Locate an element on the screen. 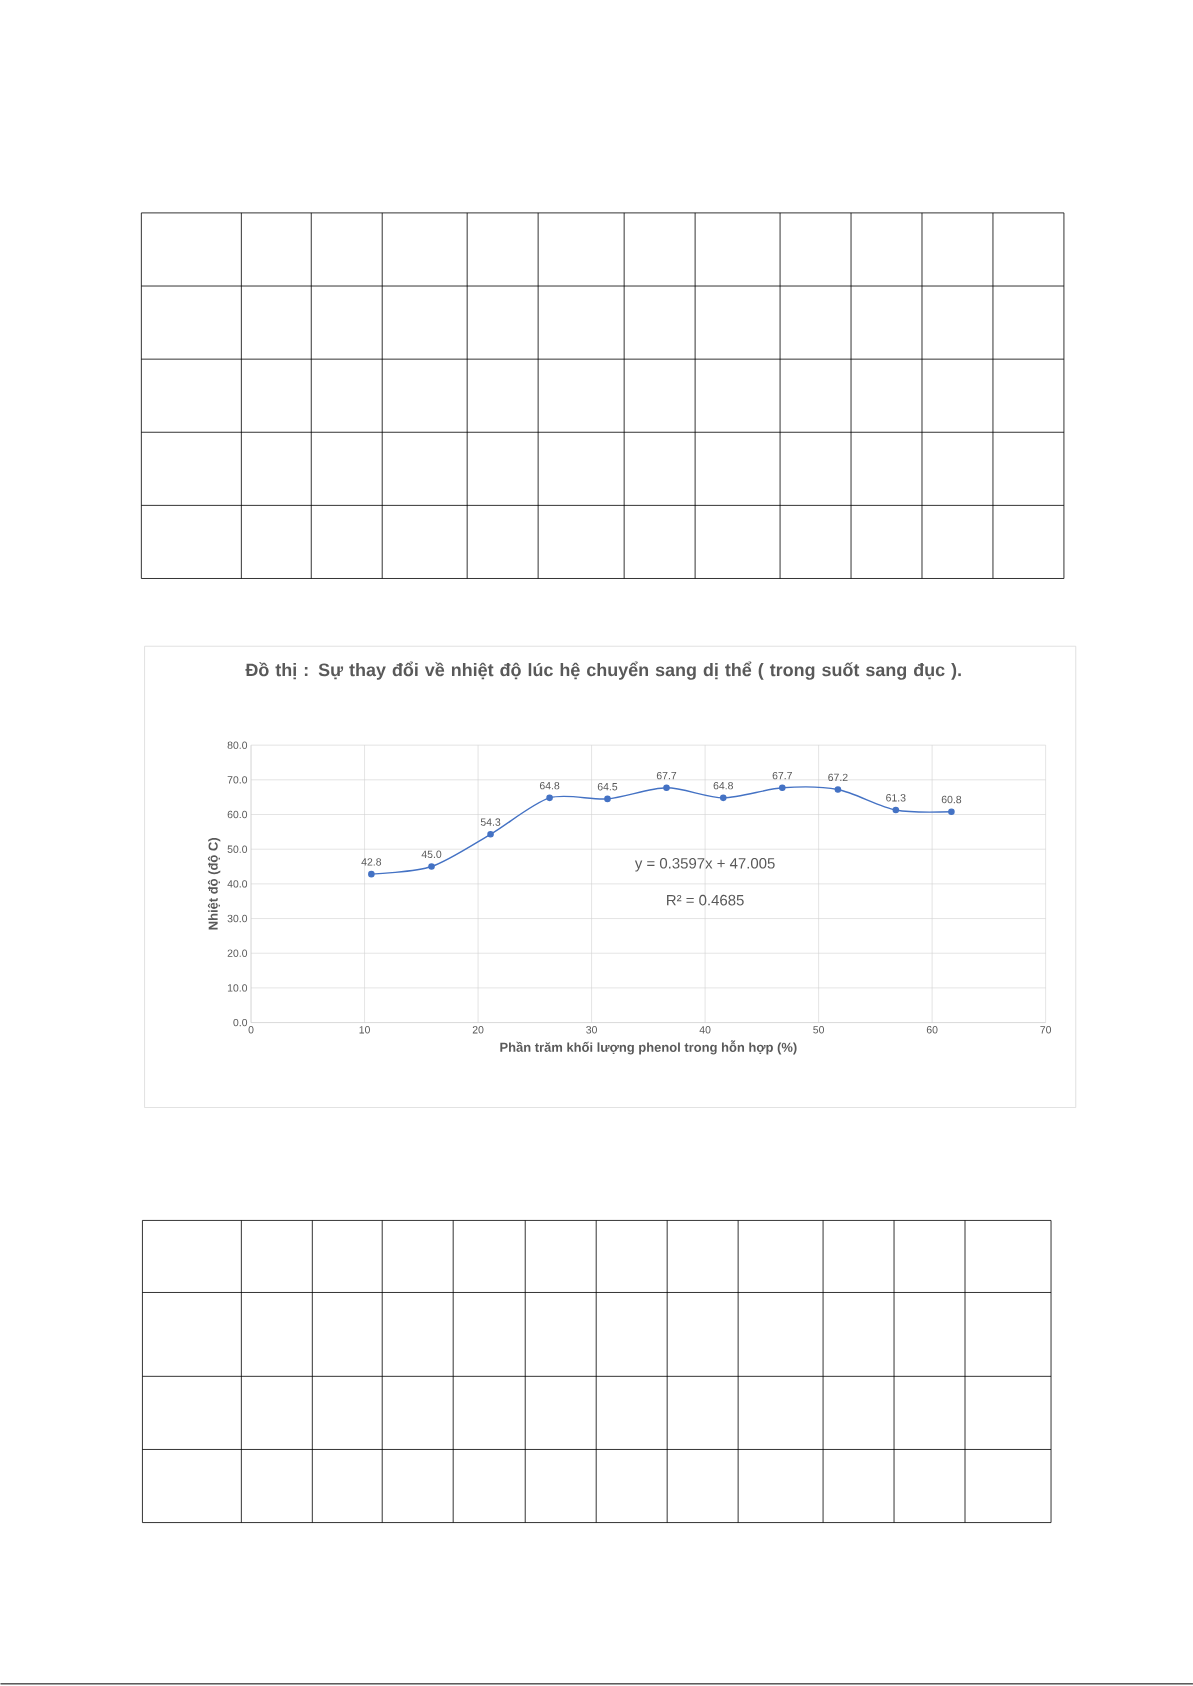  y-tick-label: 50.0 is located at coordinates (237, 849).